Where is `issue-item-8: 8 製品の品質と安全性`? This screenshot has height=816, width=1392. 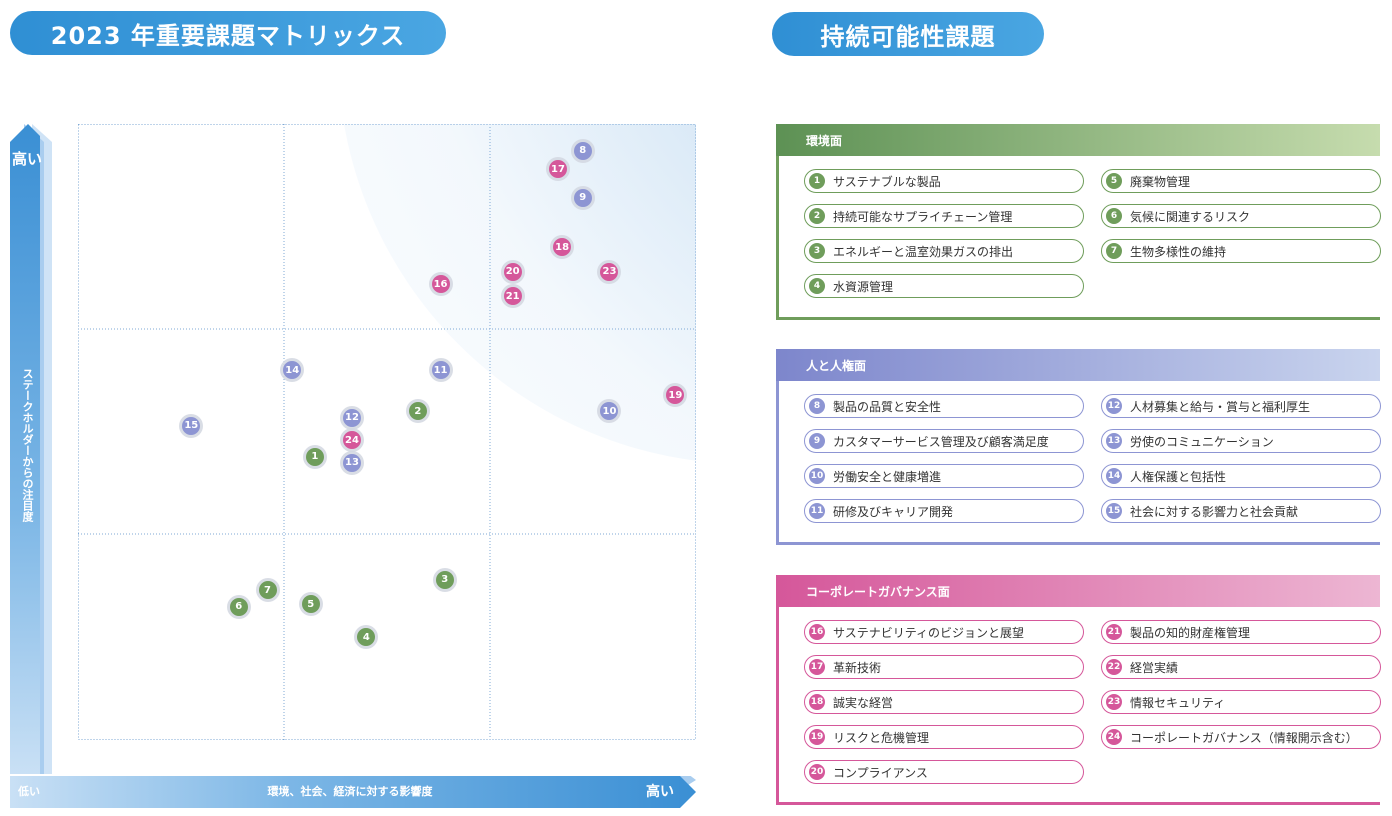
issue-item-8: 8 製品の品質と安全性 is located at coordinates (944, 406).